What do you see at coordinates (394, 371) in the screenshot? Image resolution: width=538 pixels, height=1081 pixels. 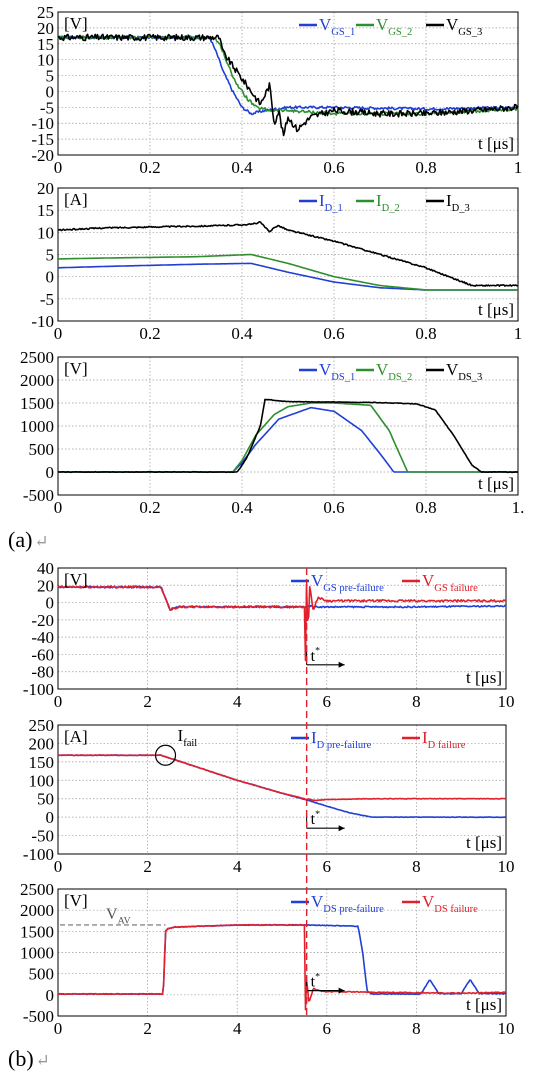 I see `legend-label: VDS_2` at bounding box center [394, 371].